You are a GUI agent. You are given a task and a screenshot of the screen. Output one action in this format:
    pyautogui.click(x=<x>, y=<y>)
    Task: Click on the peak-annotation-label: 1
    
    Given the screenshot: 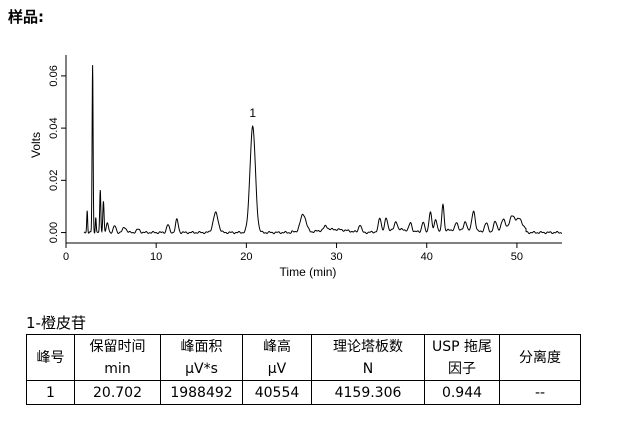 What is the action you would take?
    pyautogui.click(x=252, y=113)
    